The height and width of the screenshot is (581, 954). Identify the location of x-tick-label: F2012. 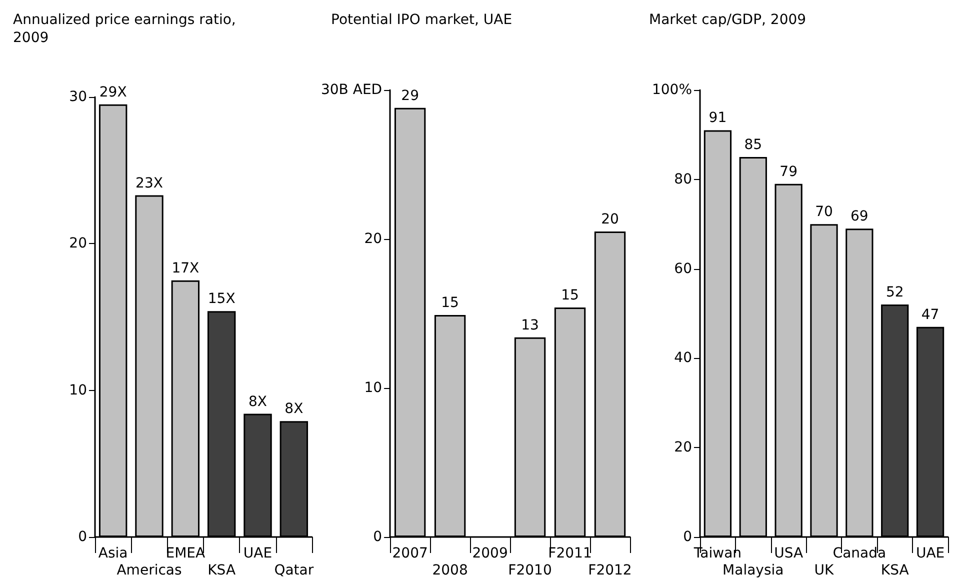
(610, 570).